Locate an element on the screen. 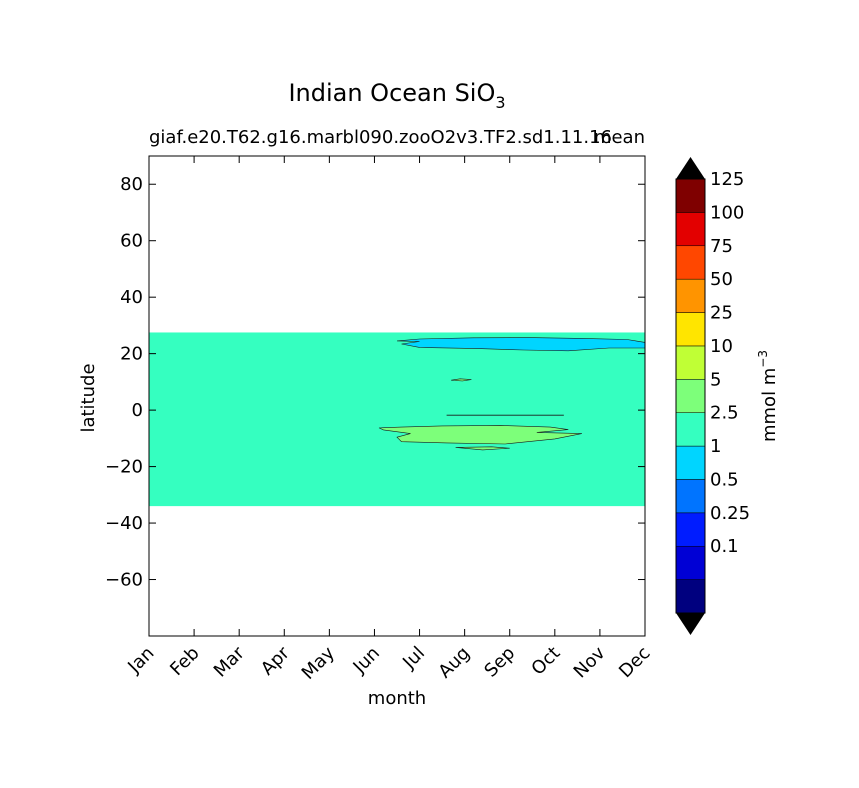 This screenshot has width=859, height=788. chart-title-subscript: 3 is located at coordinates (500, 102).